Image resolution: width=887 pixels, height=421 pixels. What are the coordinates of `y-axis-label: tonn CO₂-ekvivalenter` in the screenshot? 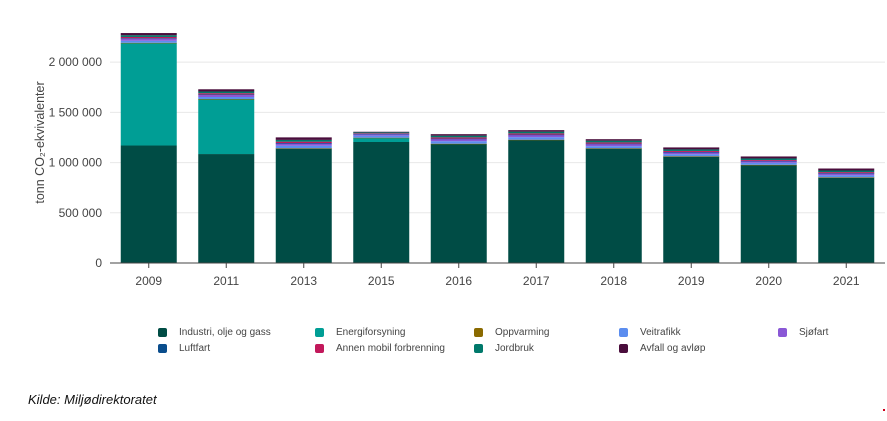 It's located at (40, 142).